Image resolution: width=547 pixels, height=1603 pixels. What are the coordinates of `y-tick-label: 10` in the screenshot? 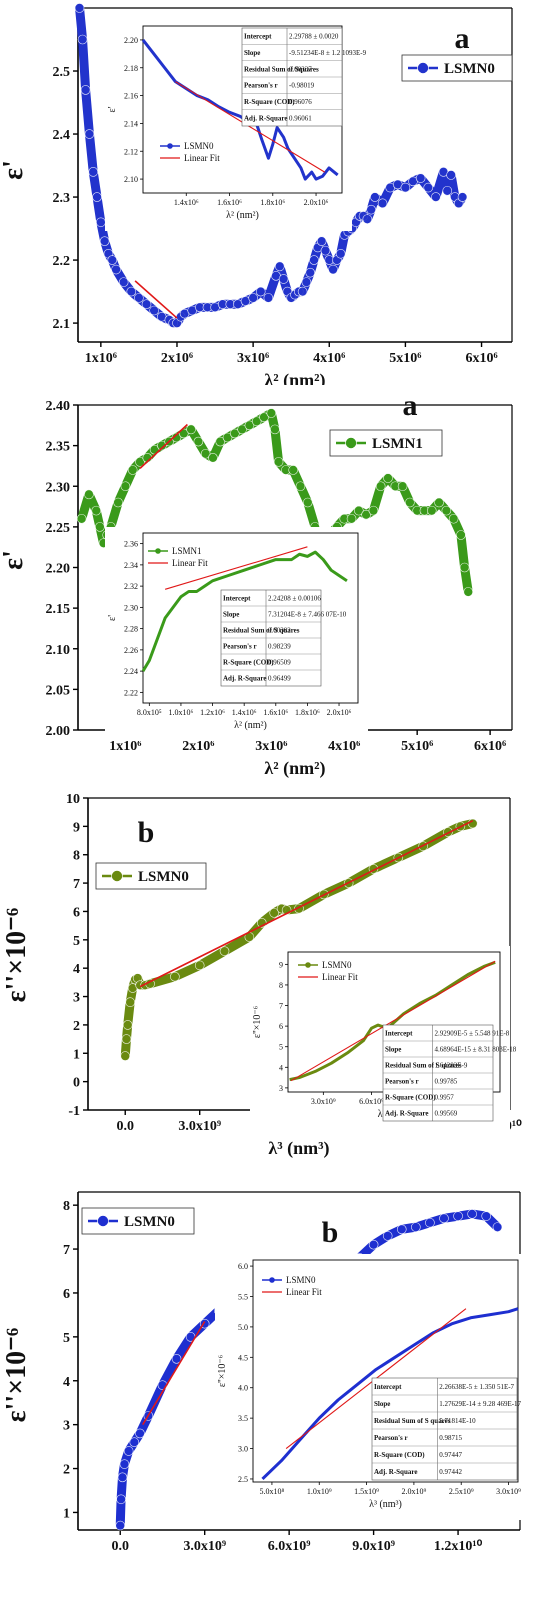 It's located at (73, 799).